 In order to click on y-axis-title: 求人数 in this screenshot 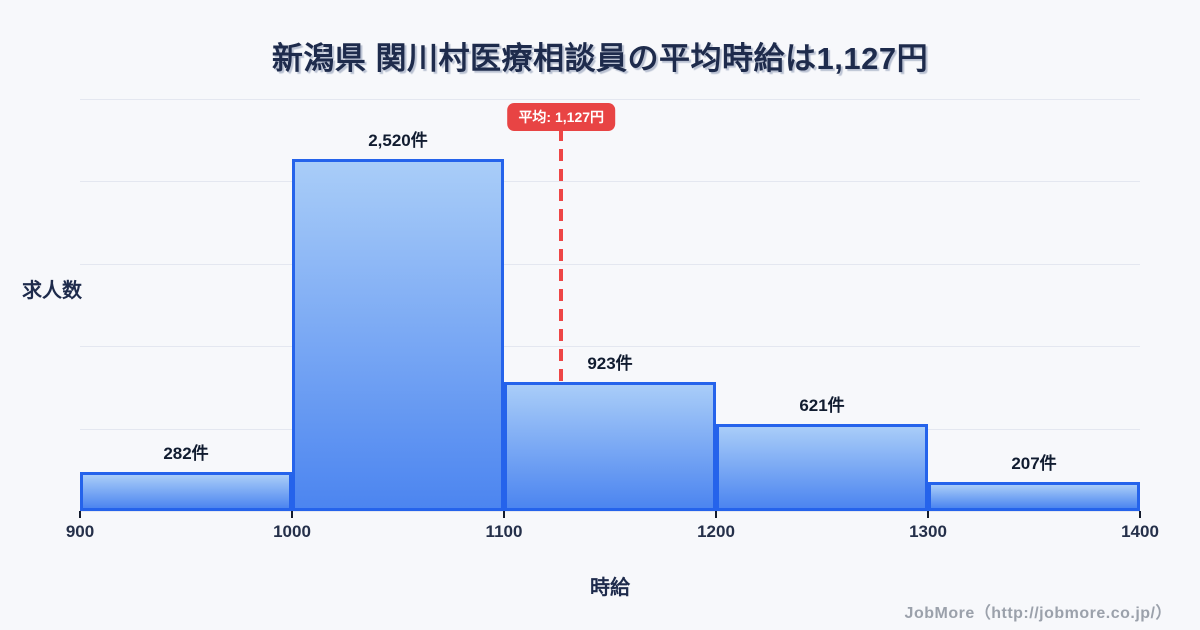, I will do `click(52, 291)`.